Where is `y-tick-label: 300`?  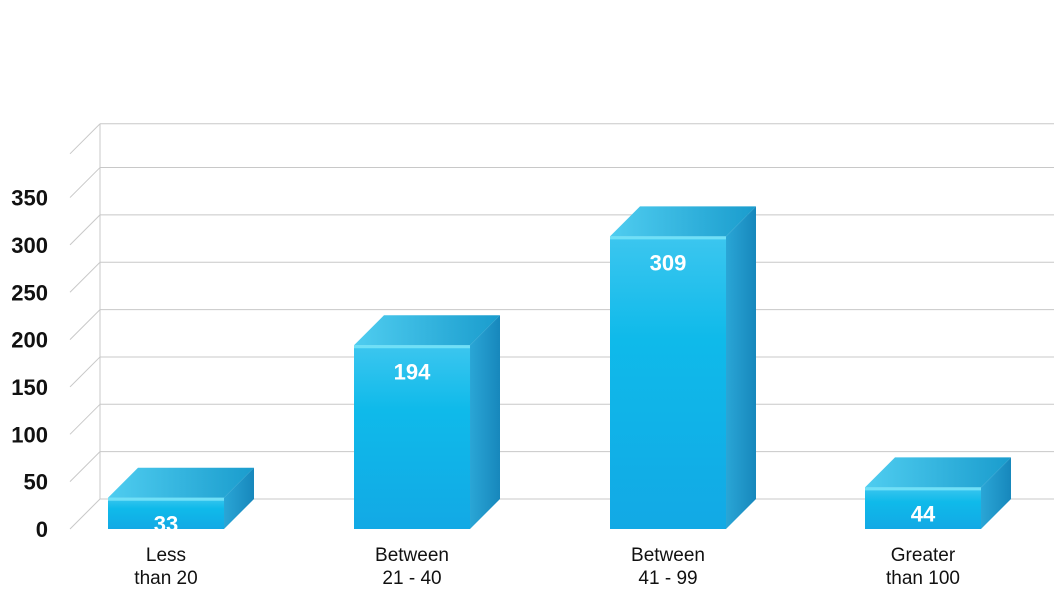
y-tick-label: 300 is located at coordinates (29, 245).